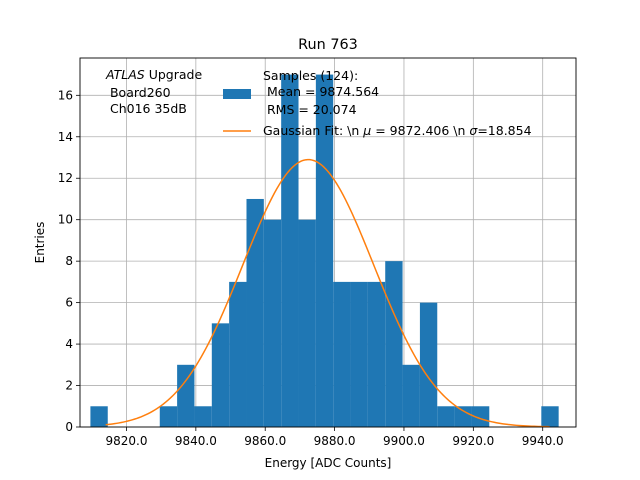  What do you see at coordinates (125, 74) in the screenshot?
I see `atlas-label: ATLAS` at bounding box center [125, 74].